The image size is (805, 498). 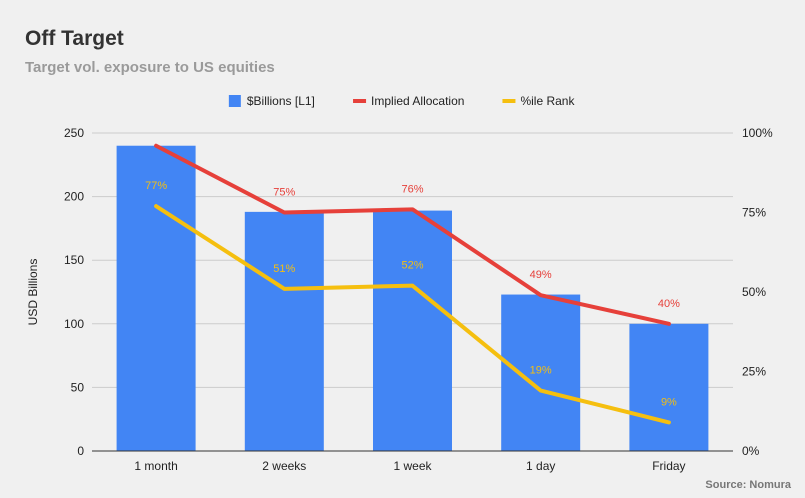 I want to click on legend-label: $Billions [L1], so click(x=281, y=101).